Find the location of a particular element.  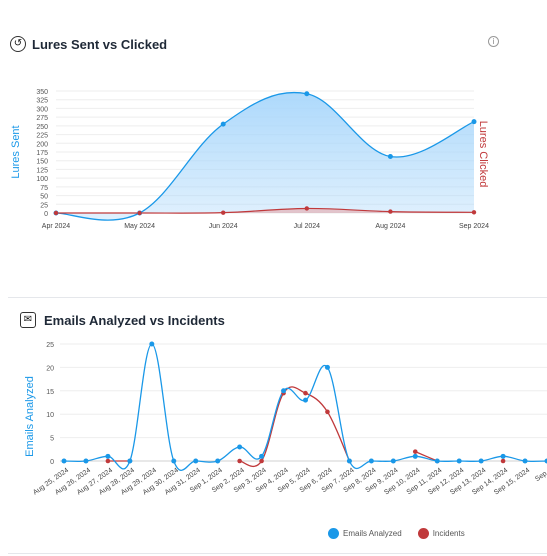

clicked-line is located at coordinates (265, 210).